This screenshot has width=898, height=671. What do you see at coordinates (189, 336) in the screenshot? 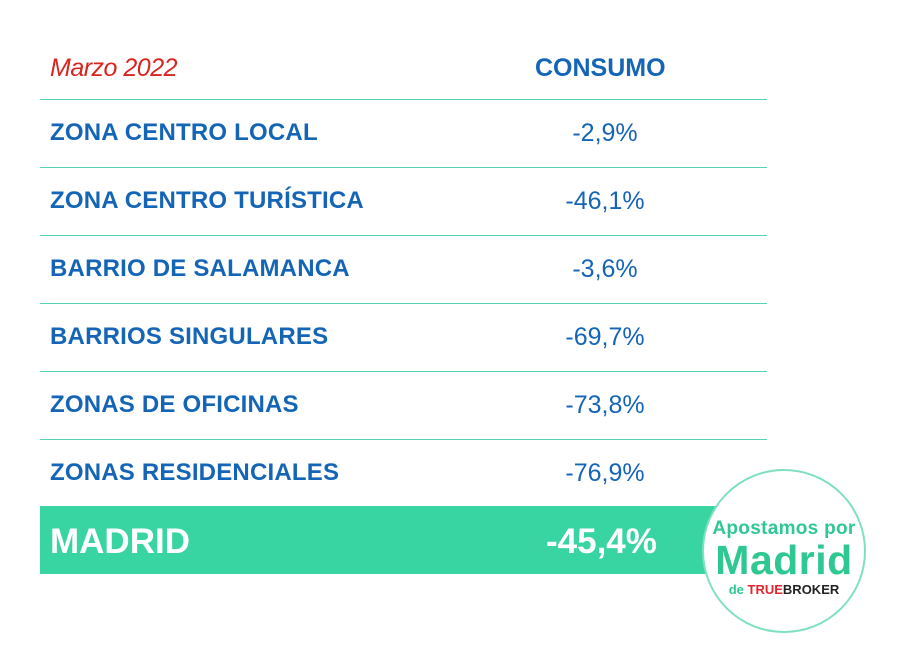
I see `zone-label: BARRIOS SINGULARES` at bounding box center [189, 336].